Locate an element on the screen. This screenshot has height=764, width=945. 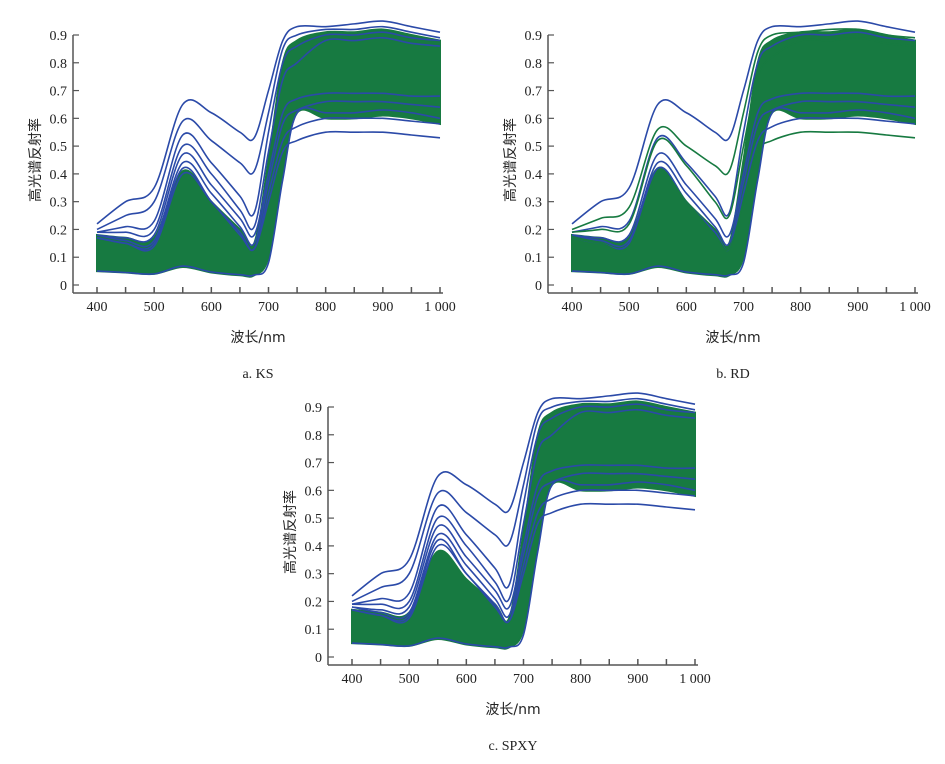
subplot-caption: a. KS is located at coordinates (257, 374).